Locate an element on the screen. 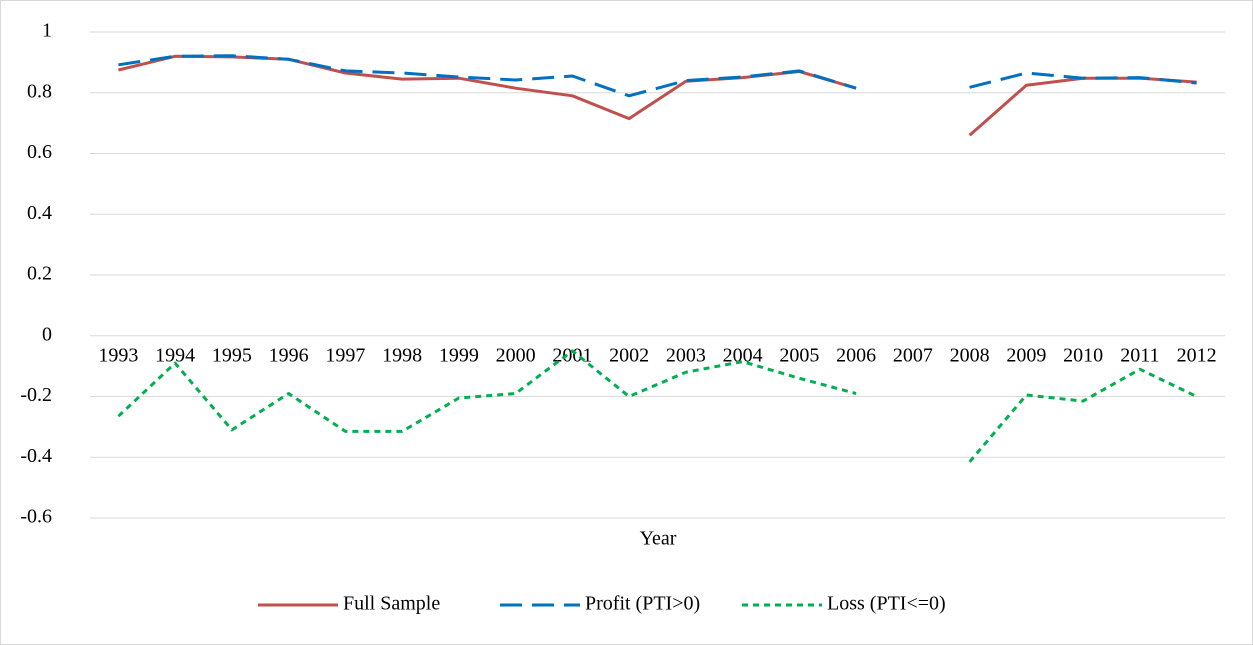 The height and width of the screenshot is (645, 1253). x-tick-label: 1999 is located at coordinates (459, 355).